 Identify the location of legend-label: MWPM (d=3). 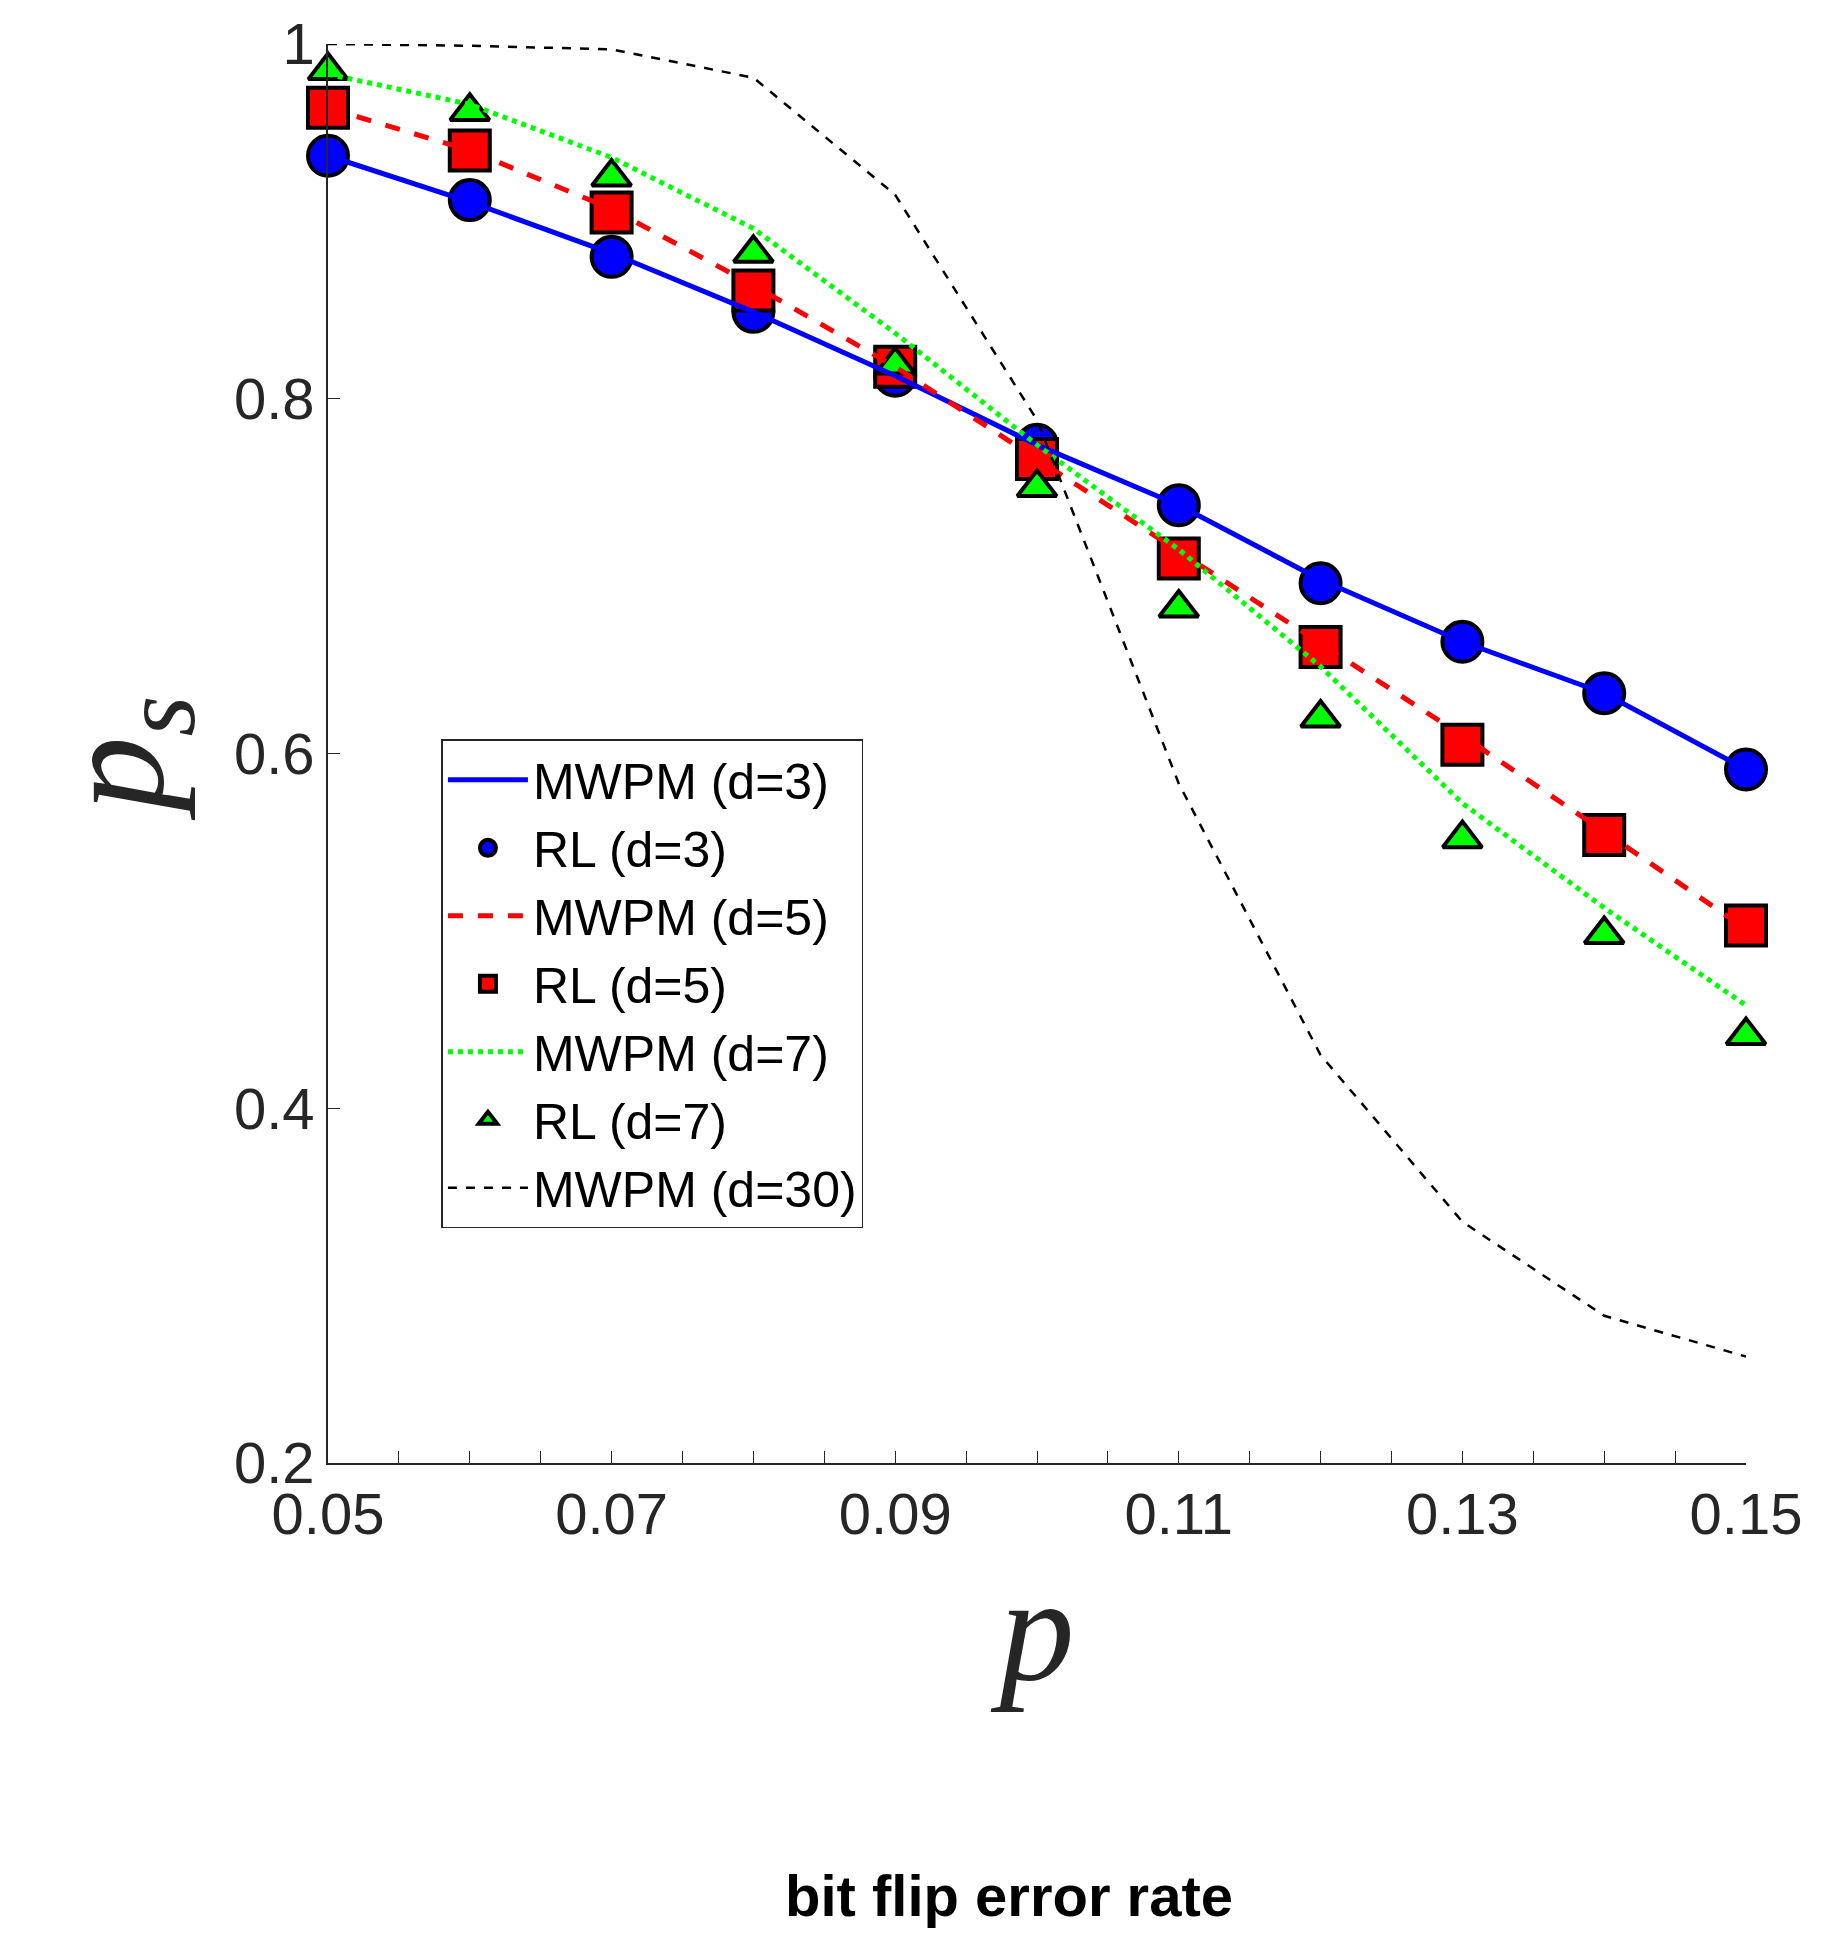
(680, 782).